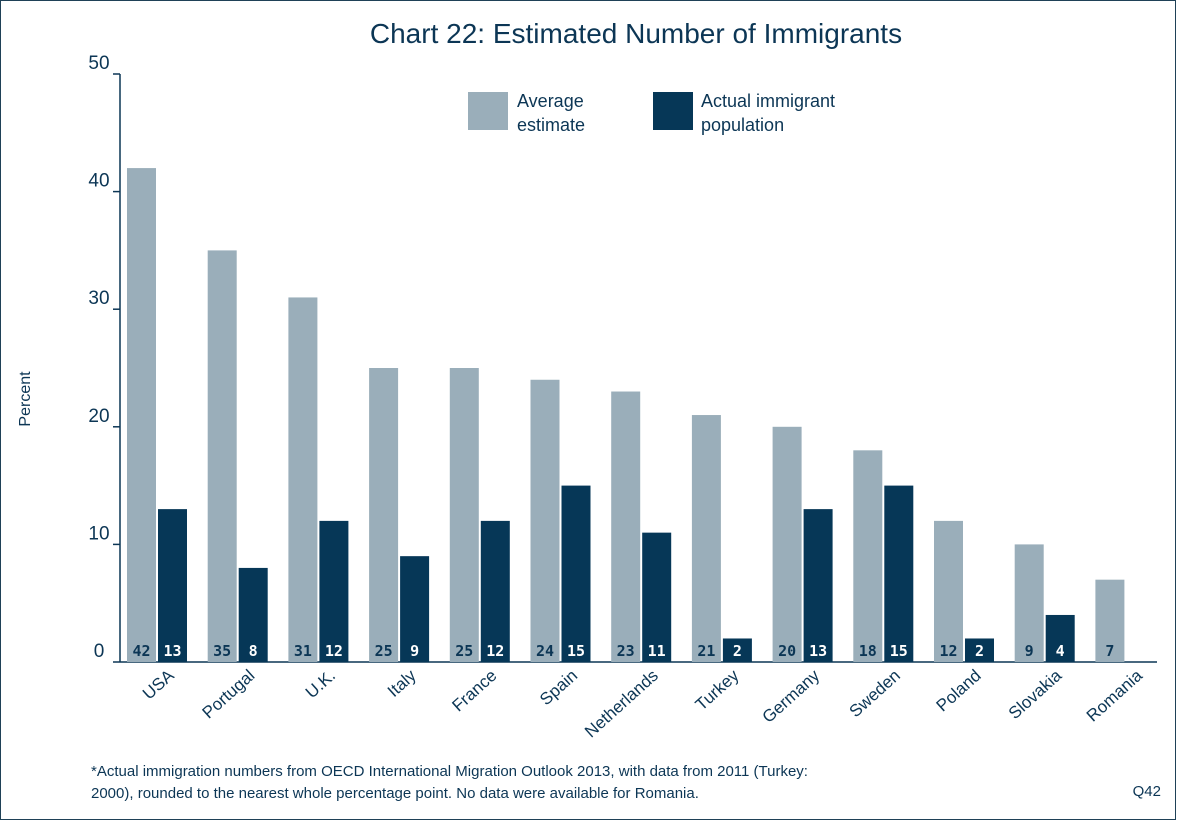 The image size is (1178, 822). Describe the element at coordinates (673, 111) in the screenshot. I see `legend-swatch-actual-immigrant-population` at that location.